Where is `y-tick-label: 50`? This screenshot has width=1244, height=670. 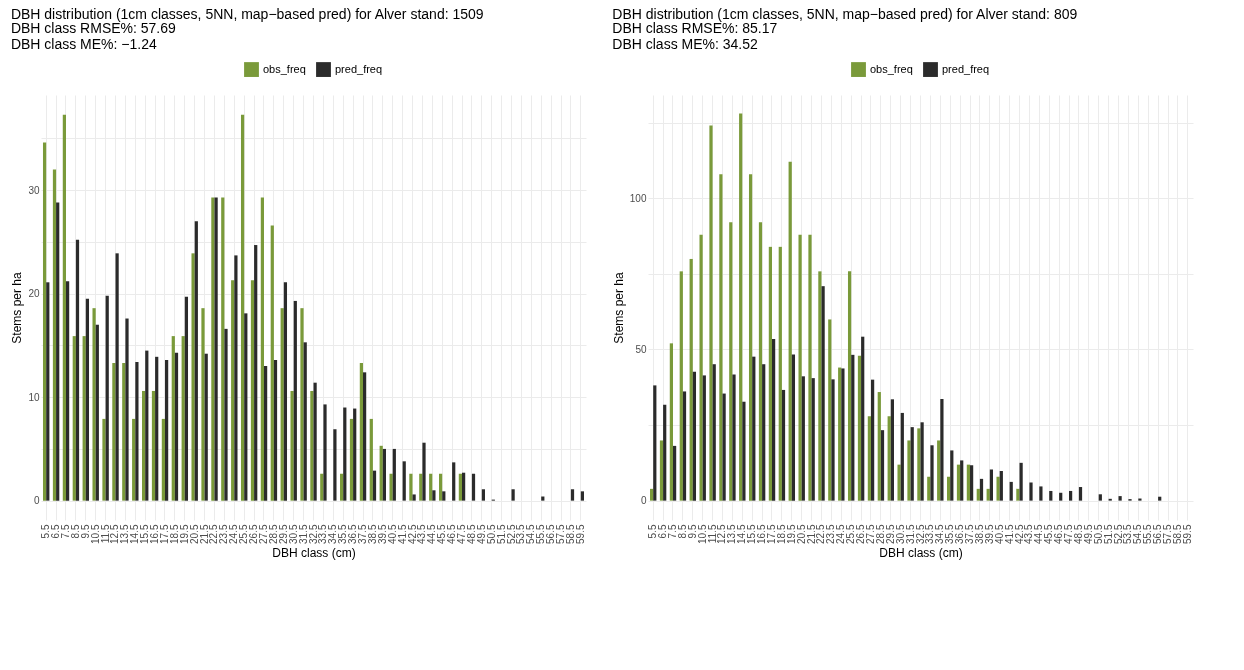 y-tick-label: 50 is located at coordinates (641, 349).